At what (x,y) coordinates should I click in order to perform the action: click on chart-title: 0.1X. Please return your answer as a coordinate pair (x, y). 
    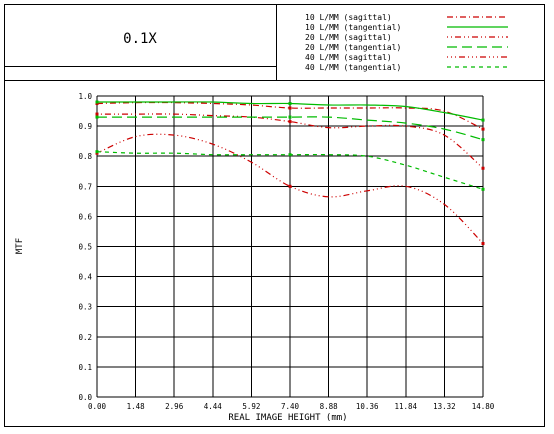
    Looking at the image, I should click on (140, 38).